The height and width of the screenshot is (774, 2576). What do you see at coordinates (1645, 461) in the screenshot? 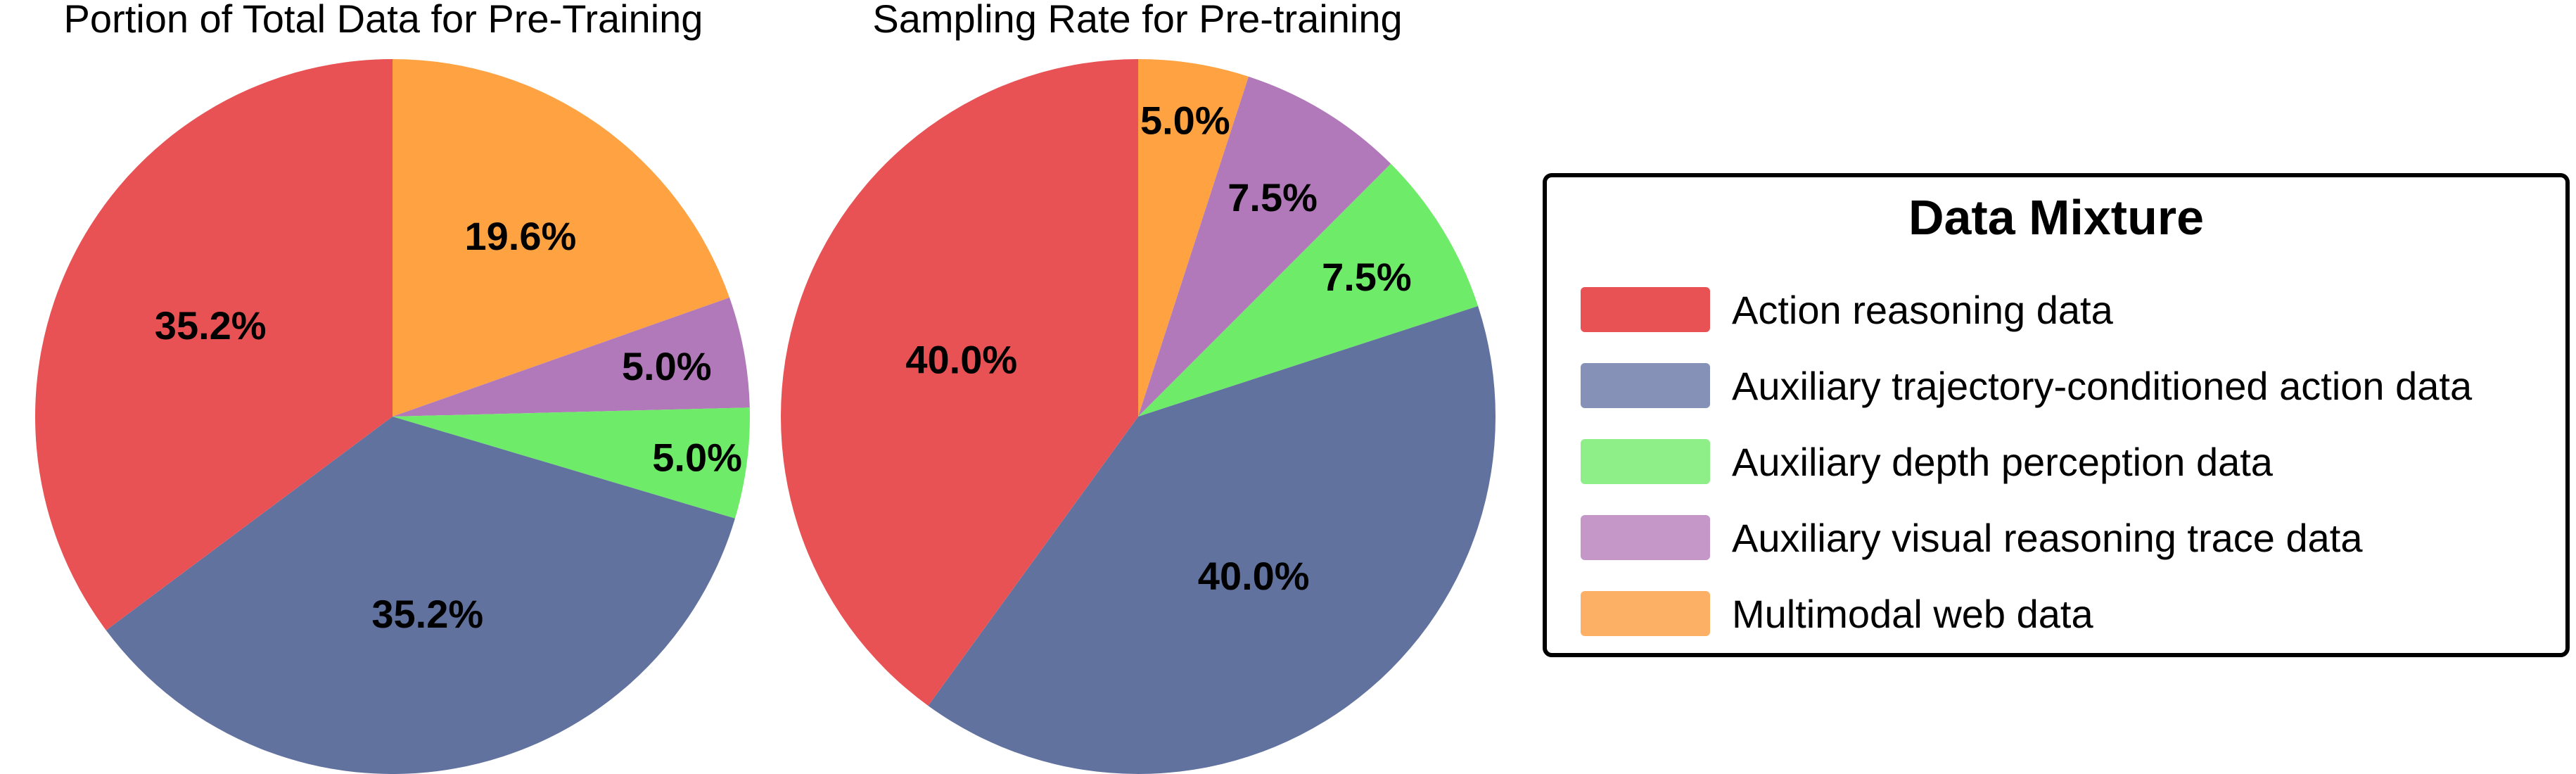
I see `legend-swatch-auxiliary-depth-perception-data` at bounding box center [1645, 461].